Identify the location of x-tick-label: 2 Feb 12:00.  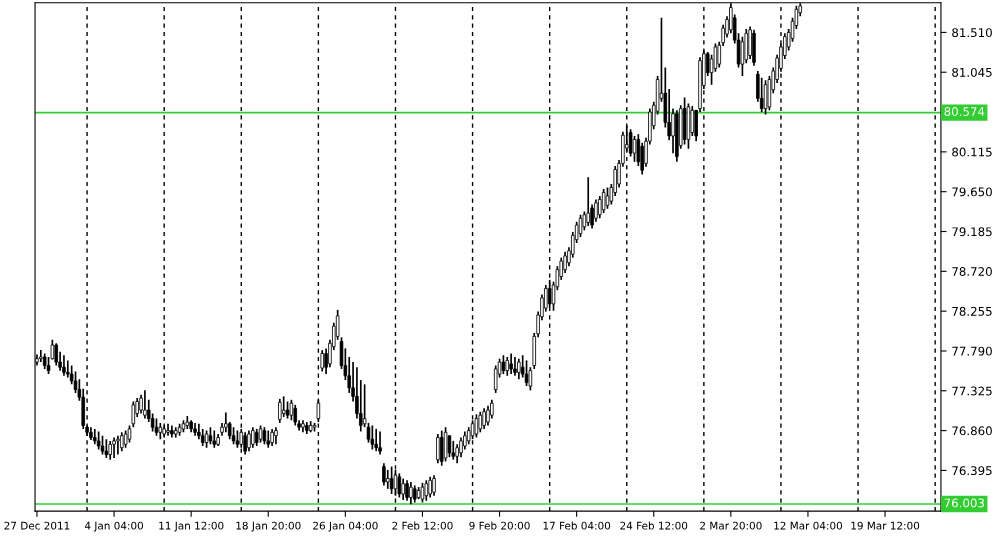
(422, 525).